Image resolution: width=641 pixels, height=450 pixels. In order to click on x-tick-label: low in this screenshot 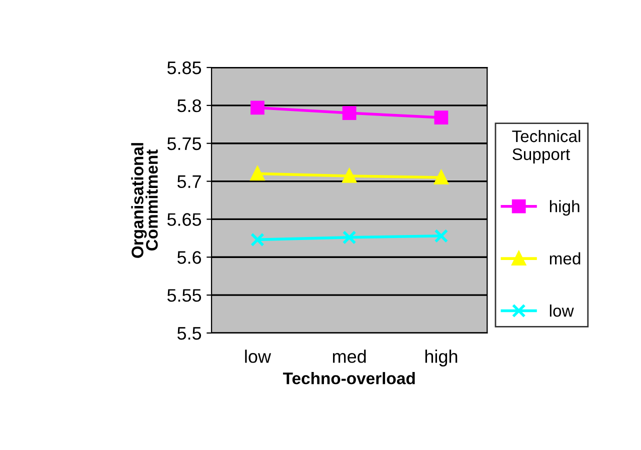, I will do `click(258, 356)`.